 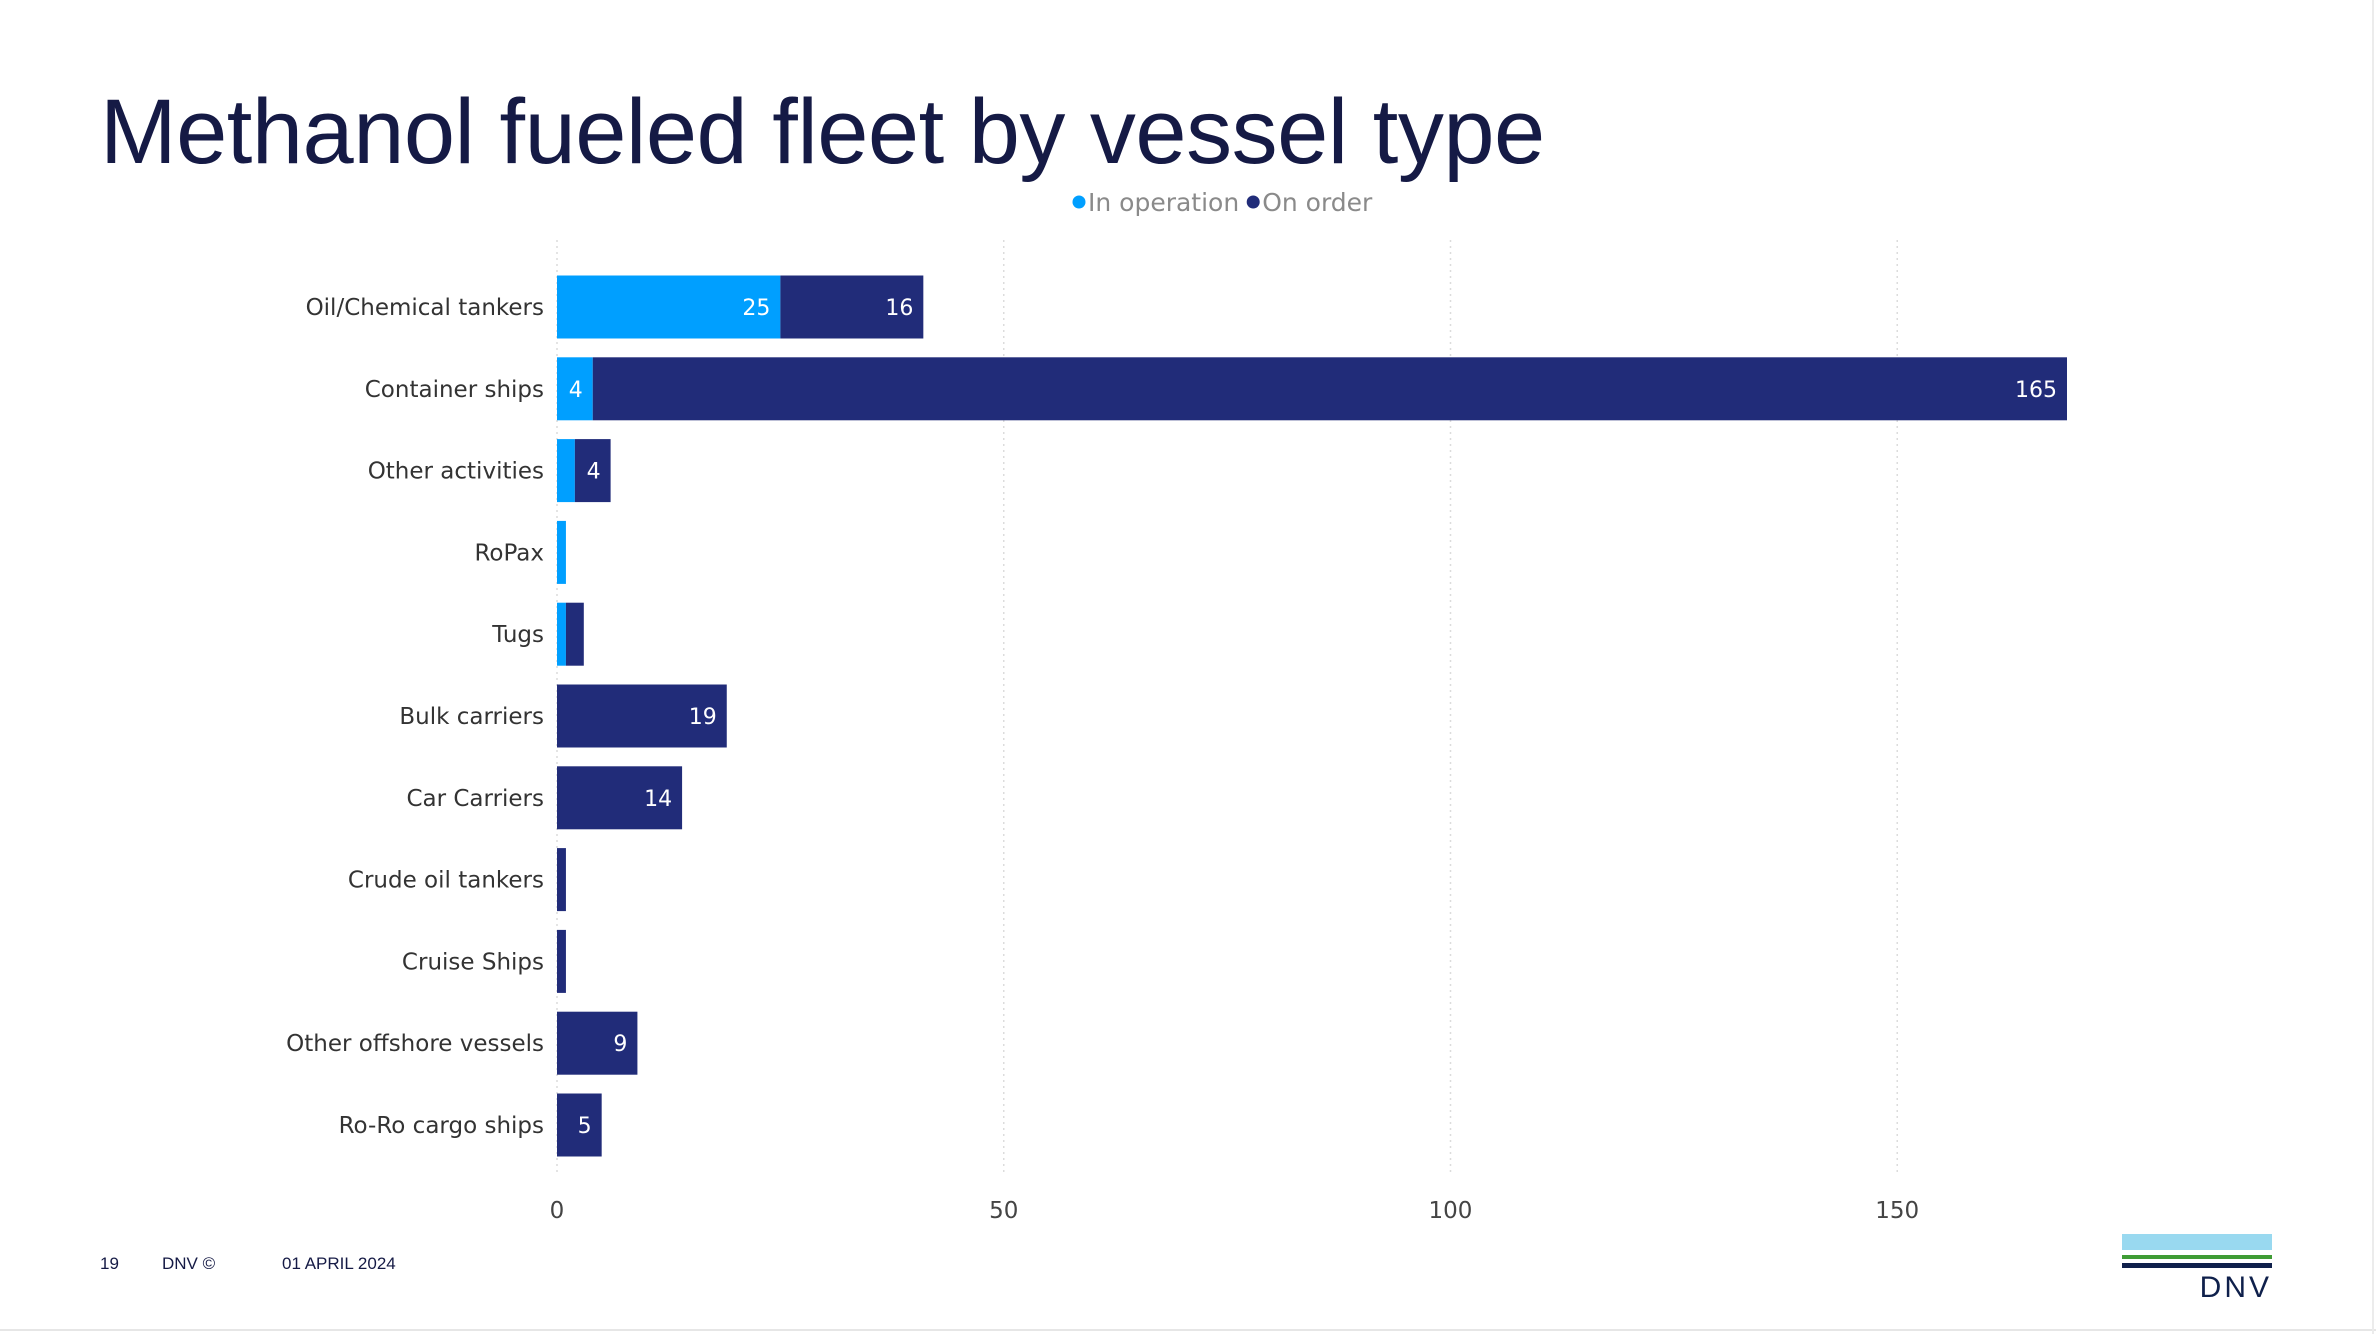 I want to click on x-tick-label: 0, so click(x=557, y=1211).